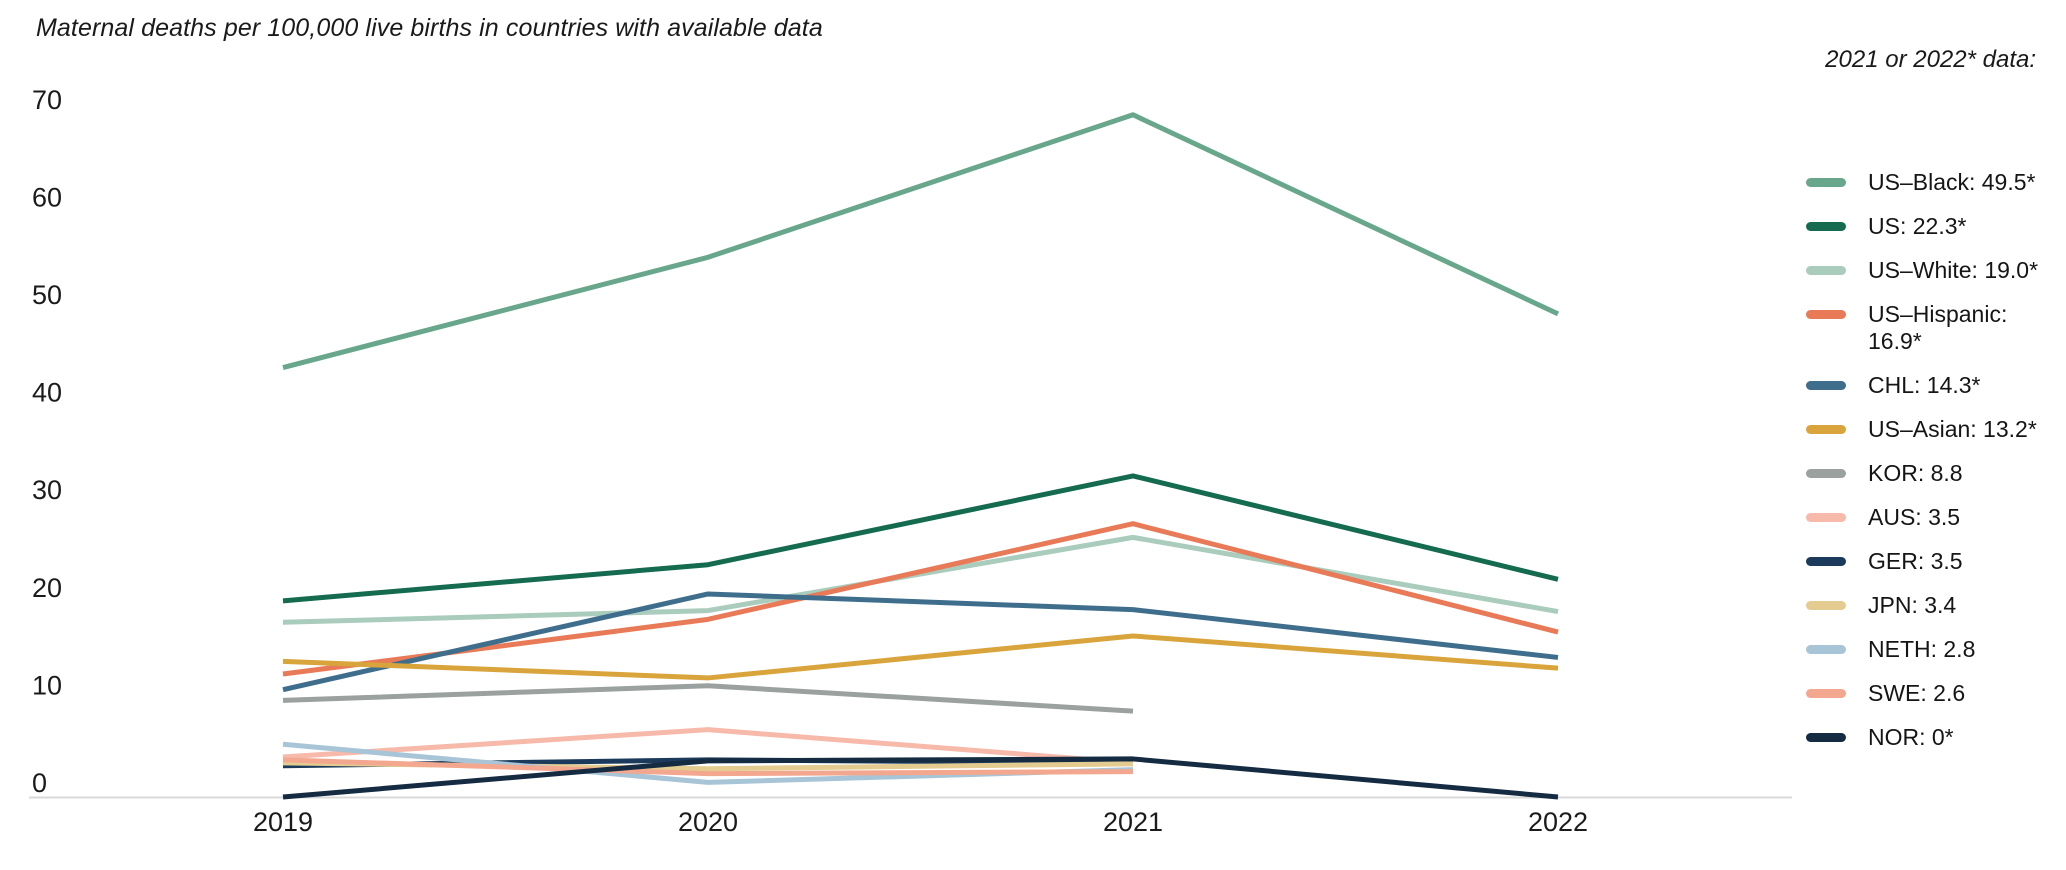  Describe the element at coordinates (1826, 517) in the screenshot. I see `legend-swatch-aus` at that location.